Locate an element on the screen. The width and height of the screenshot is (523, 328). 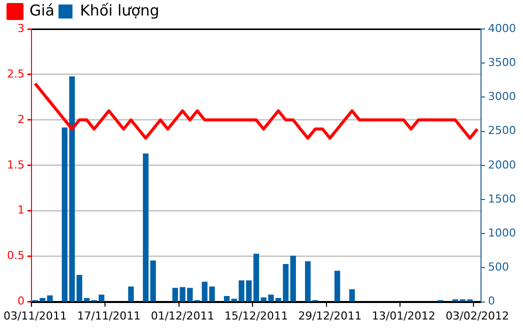
y2-tick-label: 3500 is located at coordinates (502, 62).